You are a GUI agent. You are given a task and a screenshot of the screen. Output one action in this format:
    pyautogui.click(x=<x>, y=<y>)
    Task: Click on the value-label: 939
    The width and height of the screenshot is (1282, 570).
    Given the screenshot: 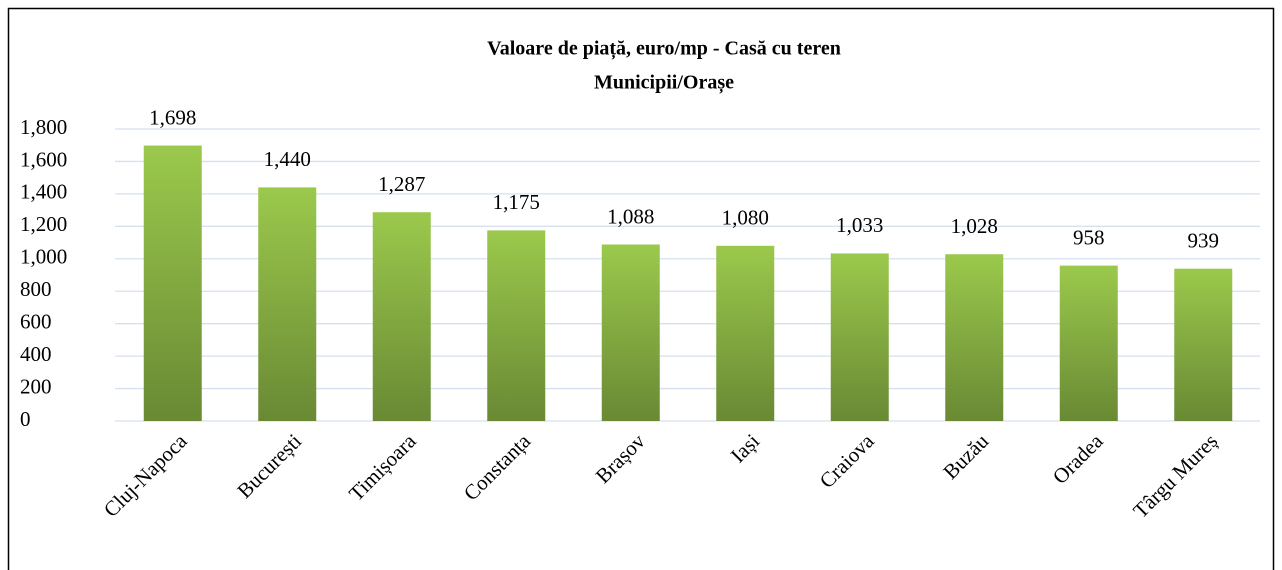 What is the action you would take?
    pyautogui.click(x=1204, y=240)
    